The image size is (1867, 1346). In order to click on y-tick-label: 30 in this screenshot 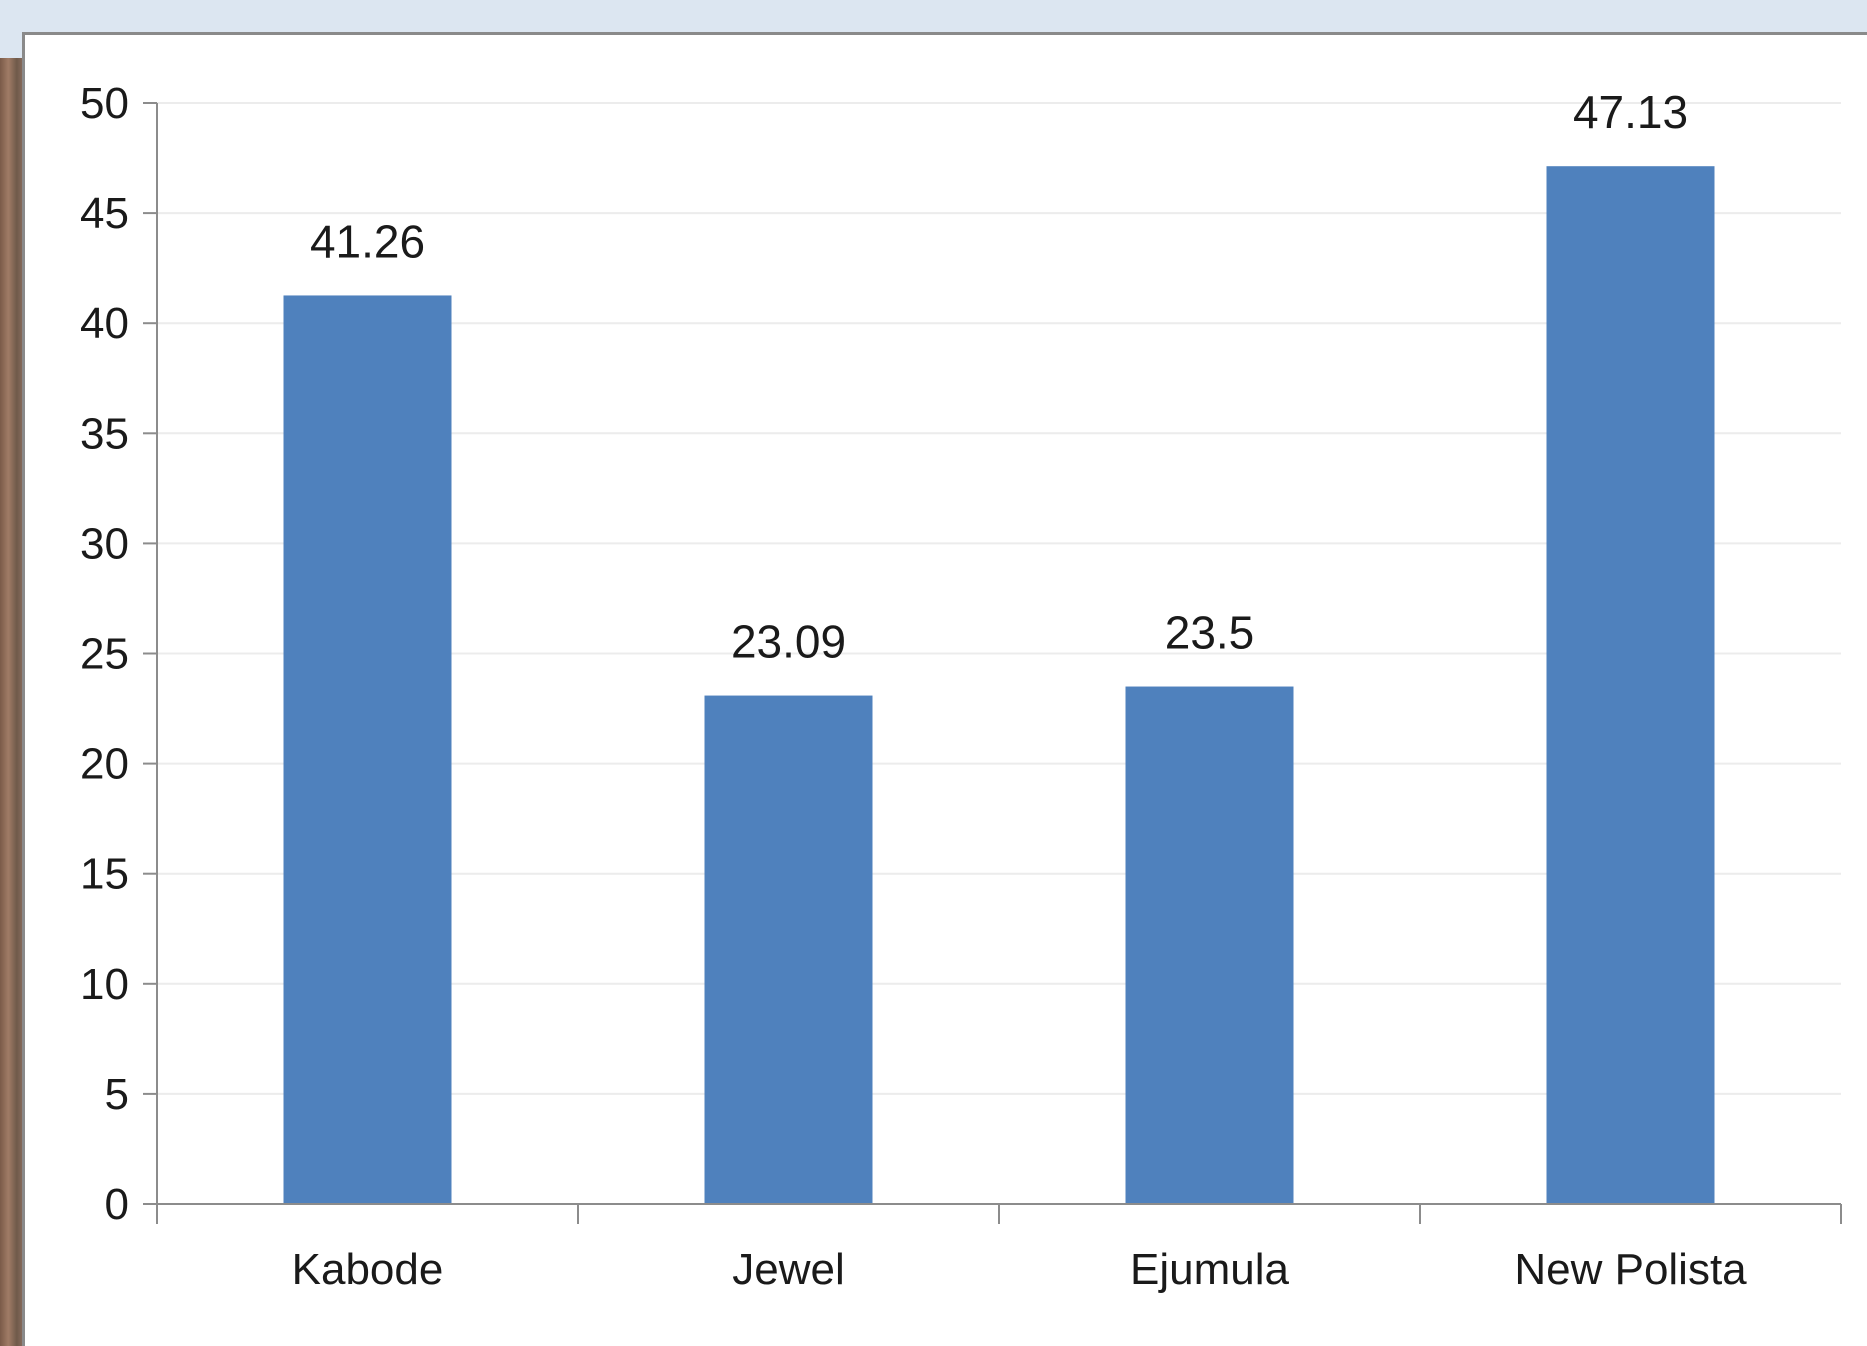, I will do `click(104, 543)`.